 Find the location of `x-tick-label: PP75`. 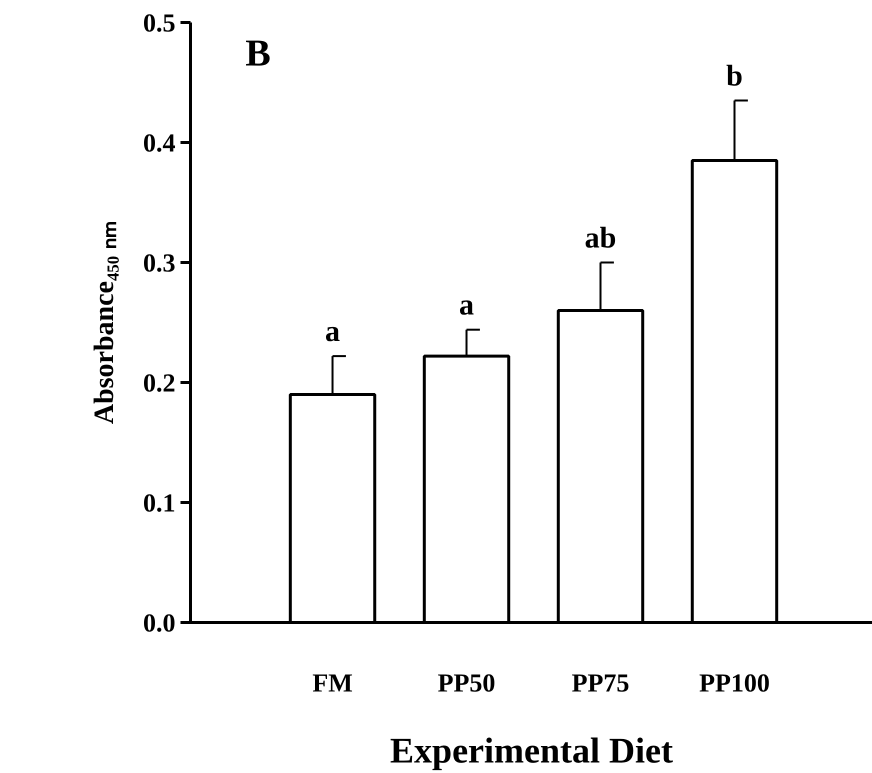

x-tick-label: PP75 is located at coordinates (601, 683).